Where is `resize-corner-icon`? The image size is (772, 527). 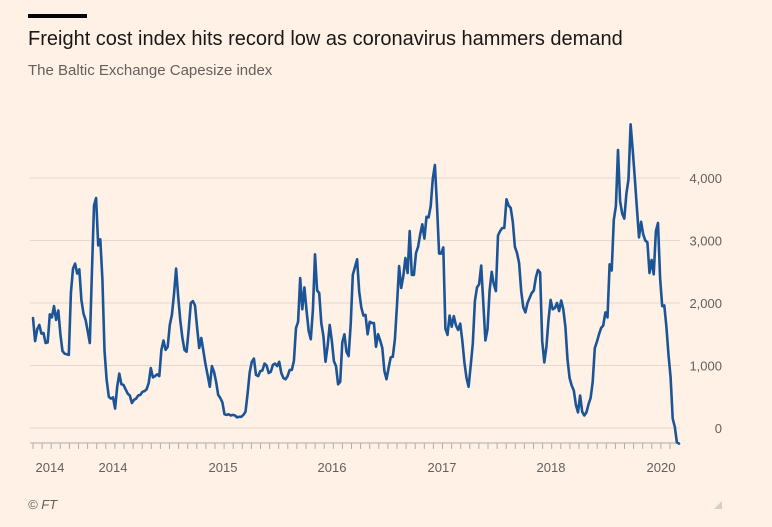
resize-corner-icon is located at coordinates (718, 505).